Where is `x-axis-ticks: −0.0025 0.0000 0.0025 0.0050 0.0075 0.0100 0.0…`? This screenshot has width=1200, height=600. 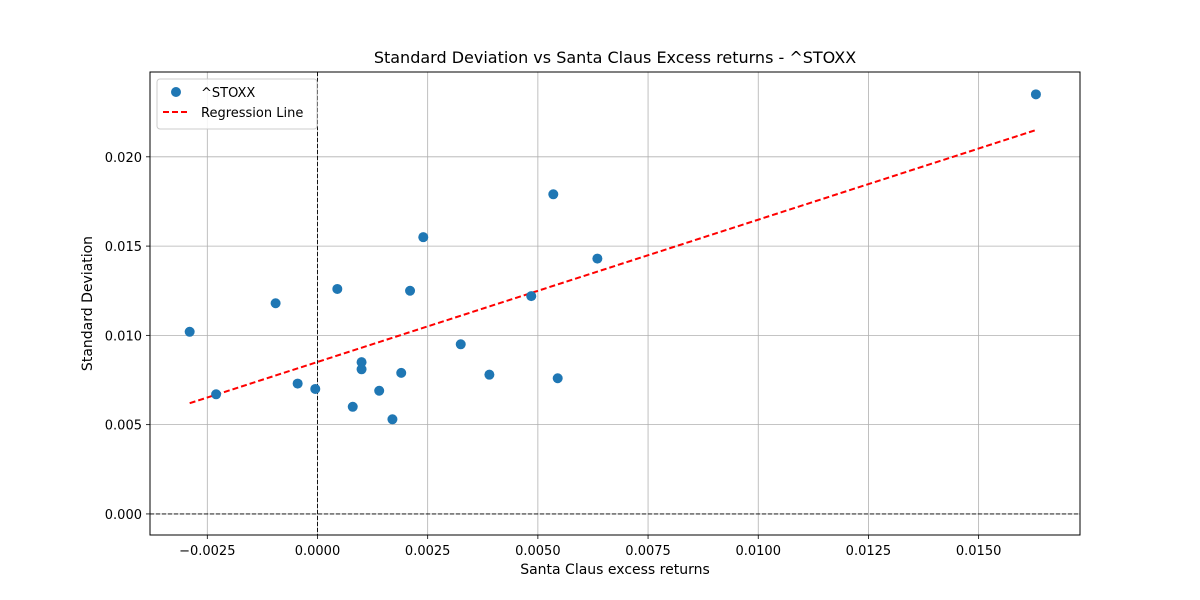
x-axis-ticks: −0.0025 0.0000 0.0025 0.0050 0.0075 0.0100 0.0… is located at coordinates (590, 547).